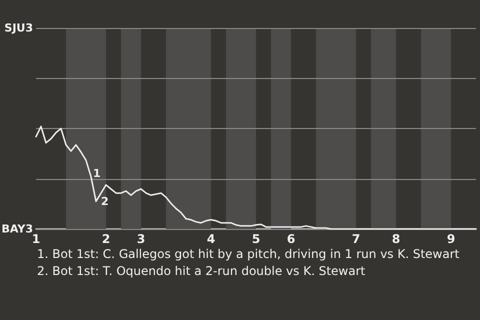  Describe the element at coordinates (97, 173) in the screenshot. I see `annotation: 1` at that location.